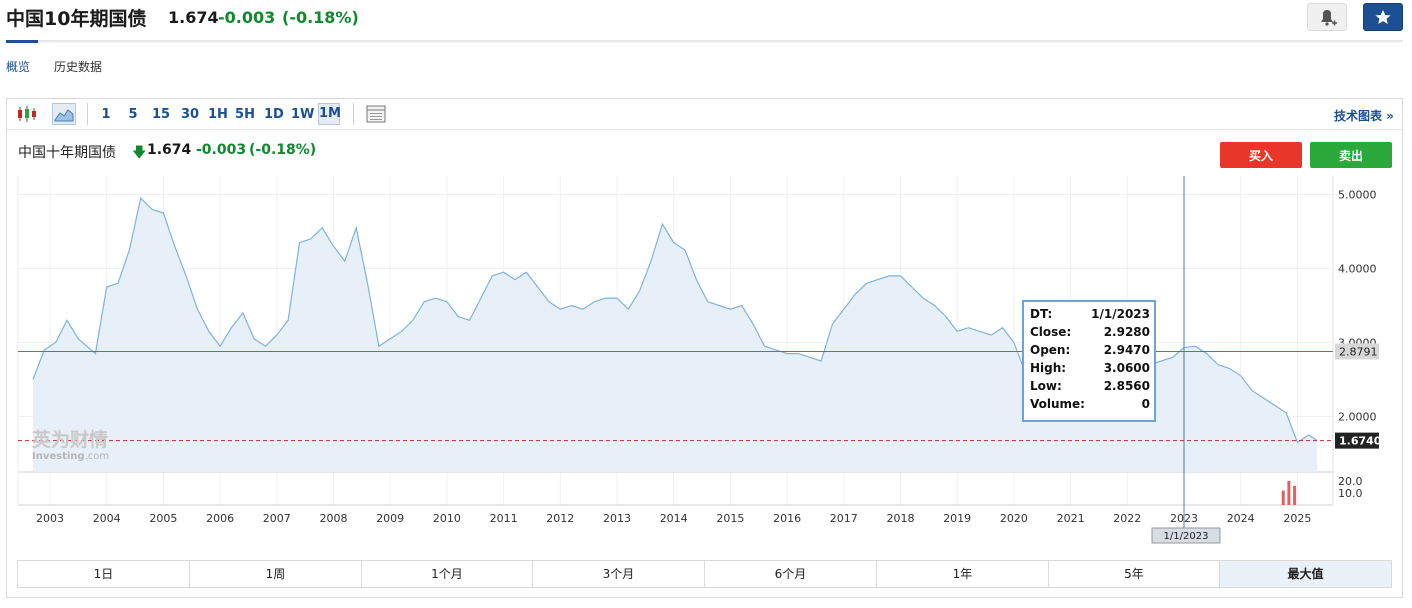 The width and height of the screenshot is (1412, 608). What do you see at coordinates (504, 518) in the screenshot?
I see `x-tick-label: 2011` at bounding box center [504, 518].